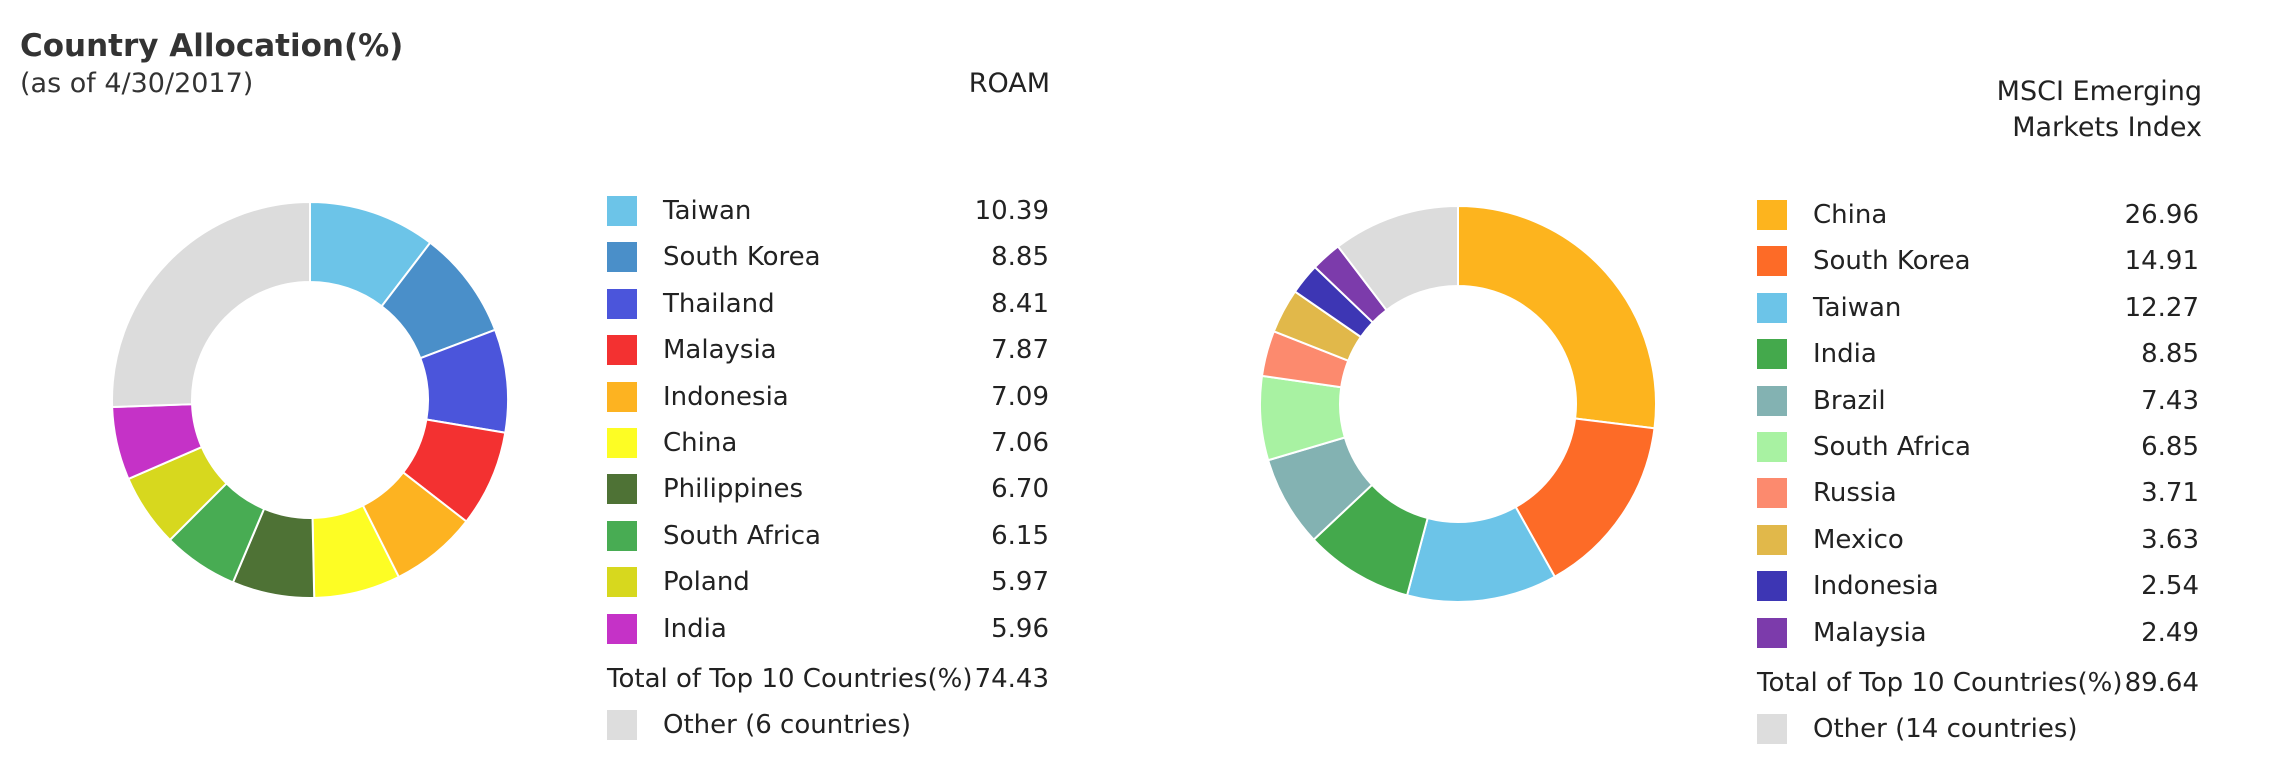 This screenshot has width=2282, height=762. I want to click on msci-legend-value: 6.85, so click(2170, 446).